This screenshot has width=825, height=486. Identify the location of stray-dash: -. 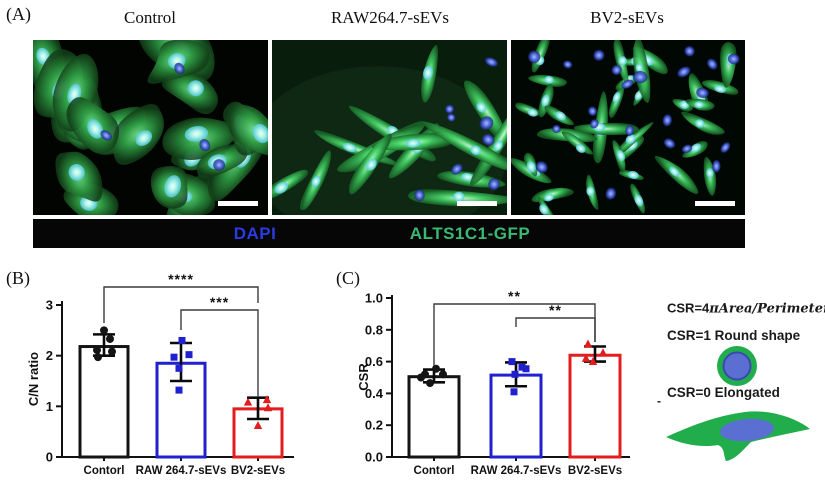
(659, 401).